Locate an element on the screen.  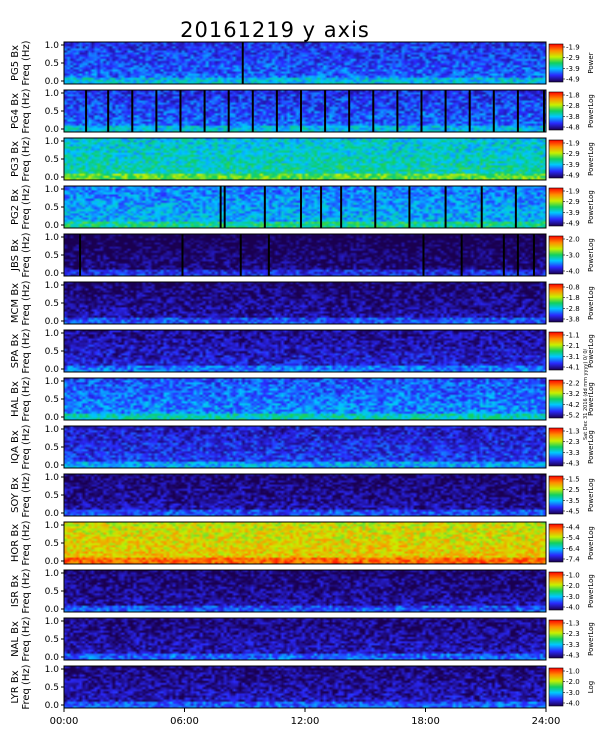
colorbar-tick-label: -5.2 is located at coordinates (573, 416).